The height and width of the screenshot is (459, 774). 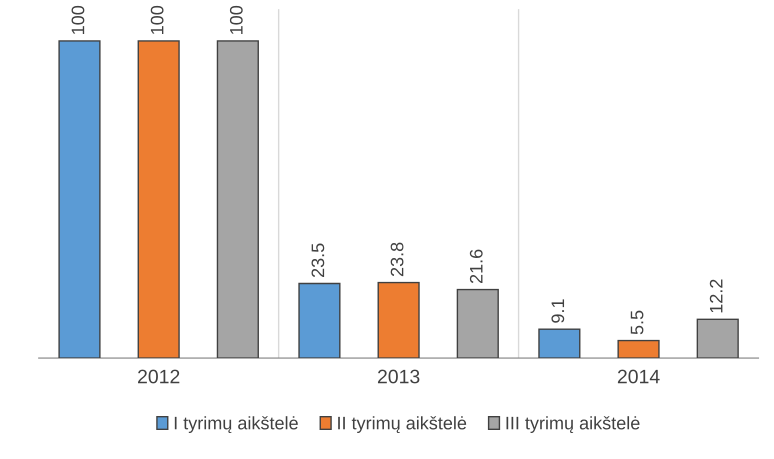 I want to click on data-label: 23.5, so click(x=317, y=261).